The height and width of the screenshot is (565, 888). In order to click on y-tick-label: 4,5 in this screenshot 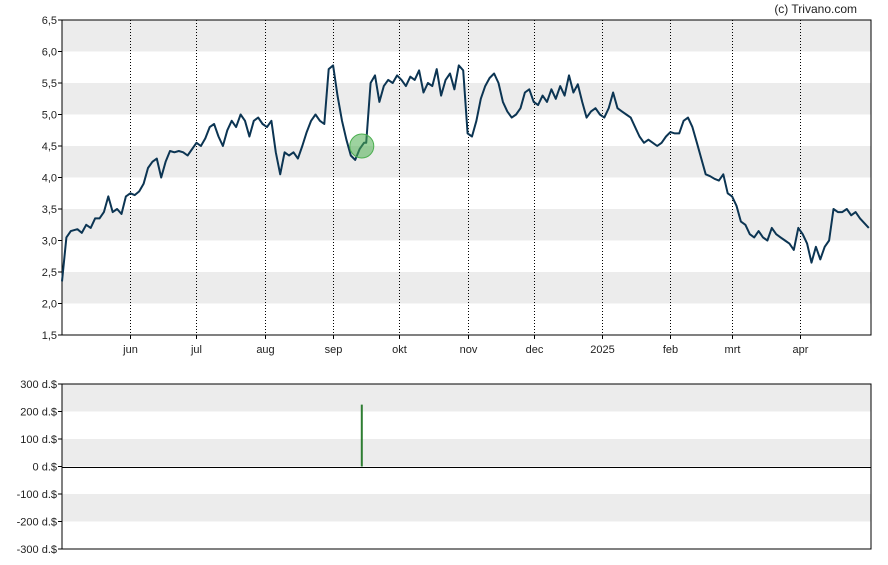, I will do `click(49, 147)`.